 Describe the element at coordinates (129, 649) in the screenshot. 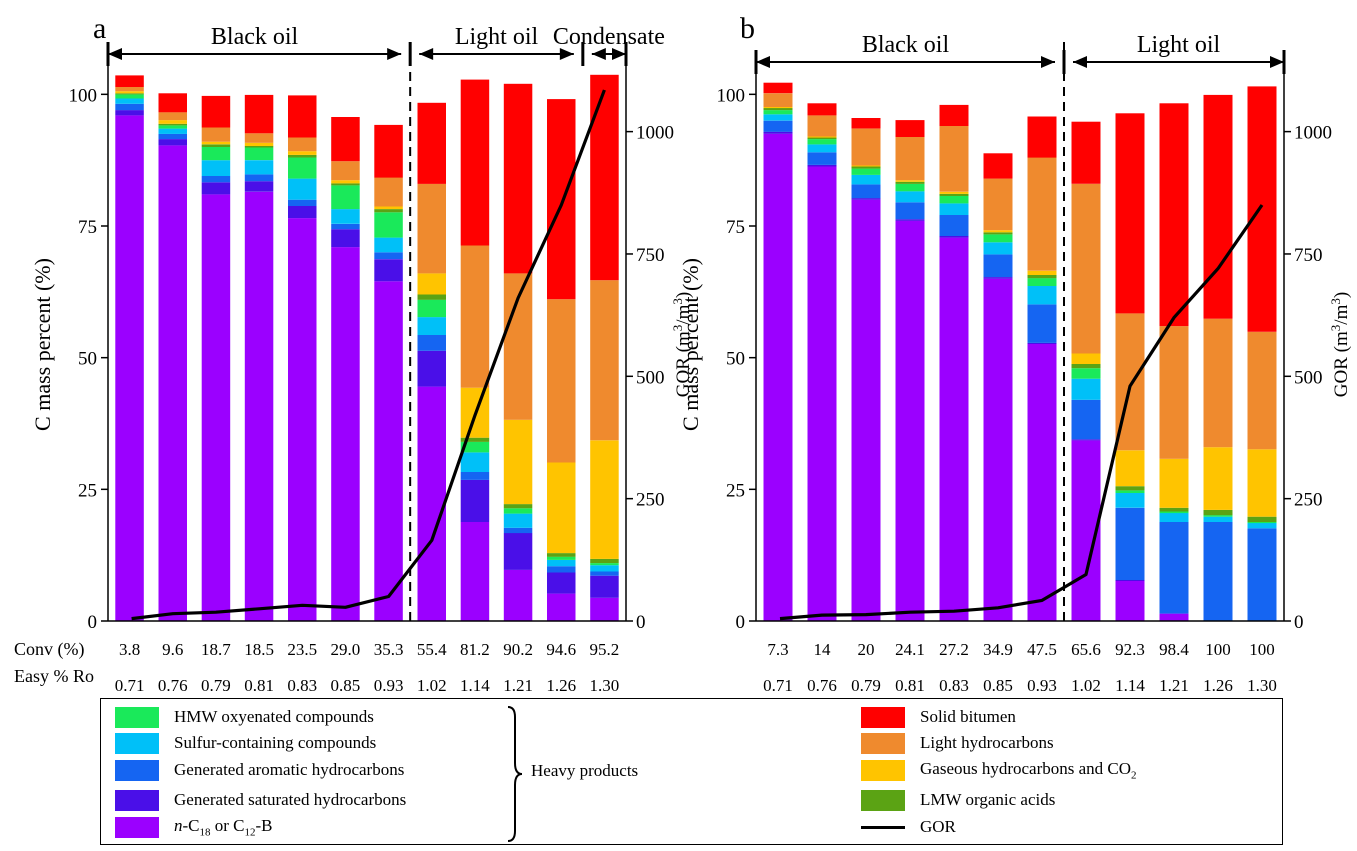

I see `category-label: 3.8` at that location.